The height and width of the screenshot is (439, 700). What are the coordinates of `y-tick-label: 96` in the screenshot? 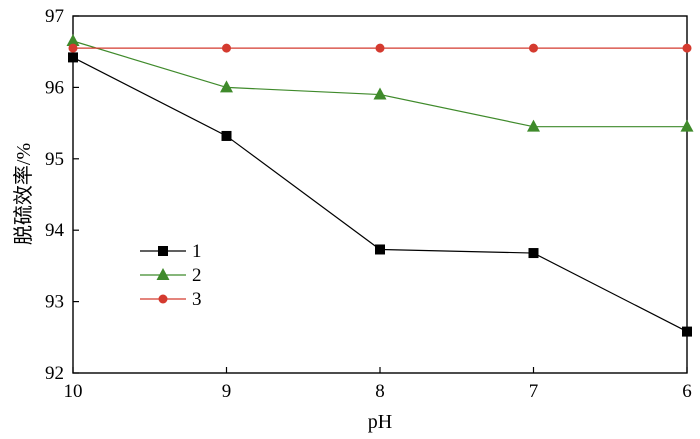 It's located at (54, 87).